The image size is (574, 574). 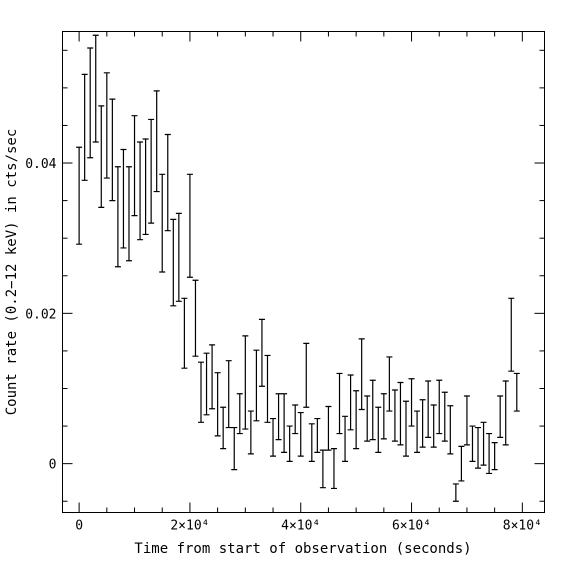 What do you see at coordinates (40, 314) in the screenshot?
I see `y-tick-label: 0.02` at bounding box center [40, 314].